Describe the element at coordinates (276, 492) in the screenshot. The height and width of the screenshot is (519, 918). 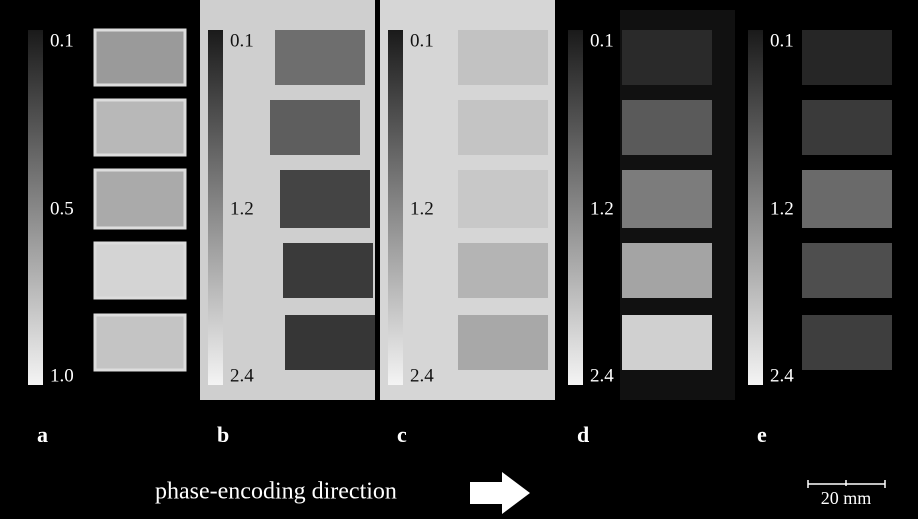
I see `caption: phase-encoding direction` at that location.